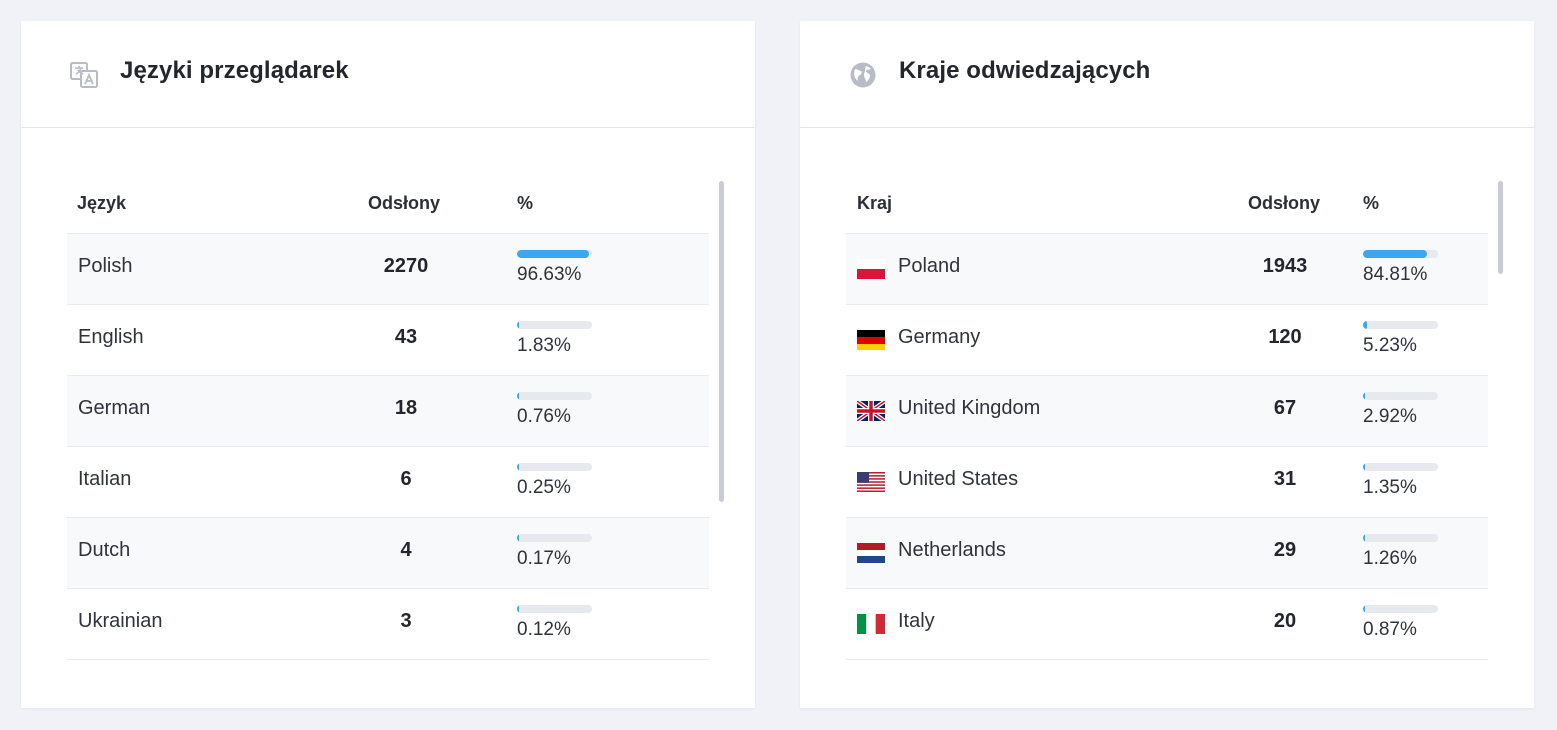  What do you see at coordinates (406, 408) in the screenshot?
I see `views-count: 18` at bounding box center [406, 408].